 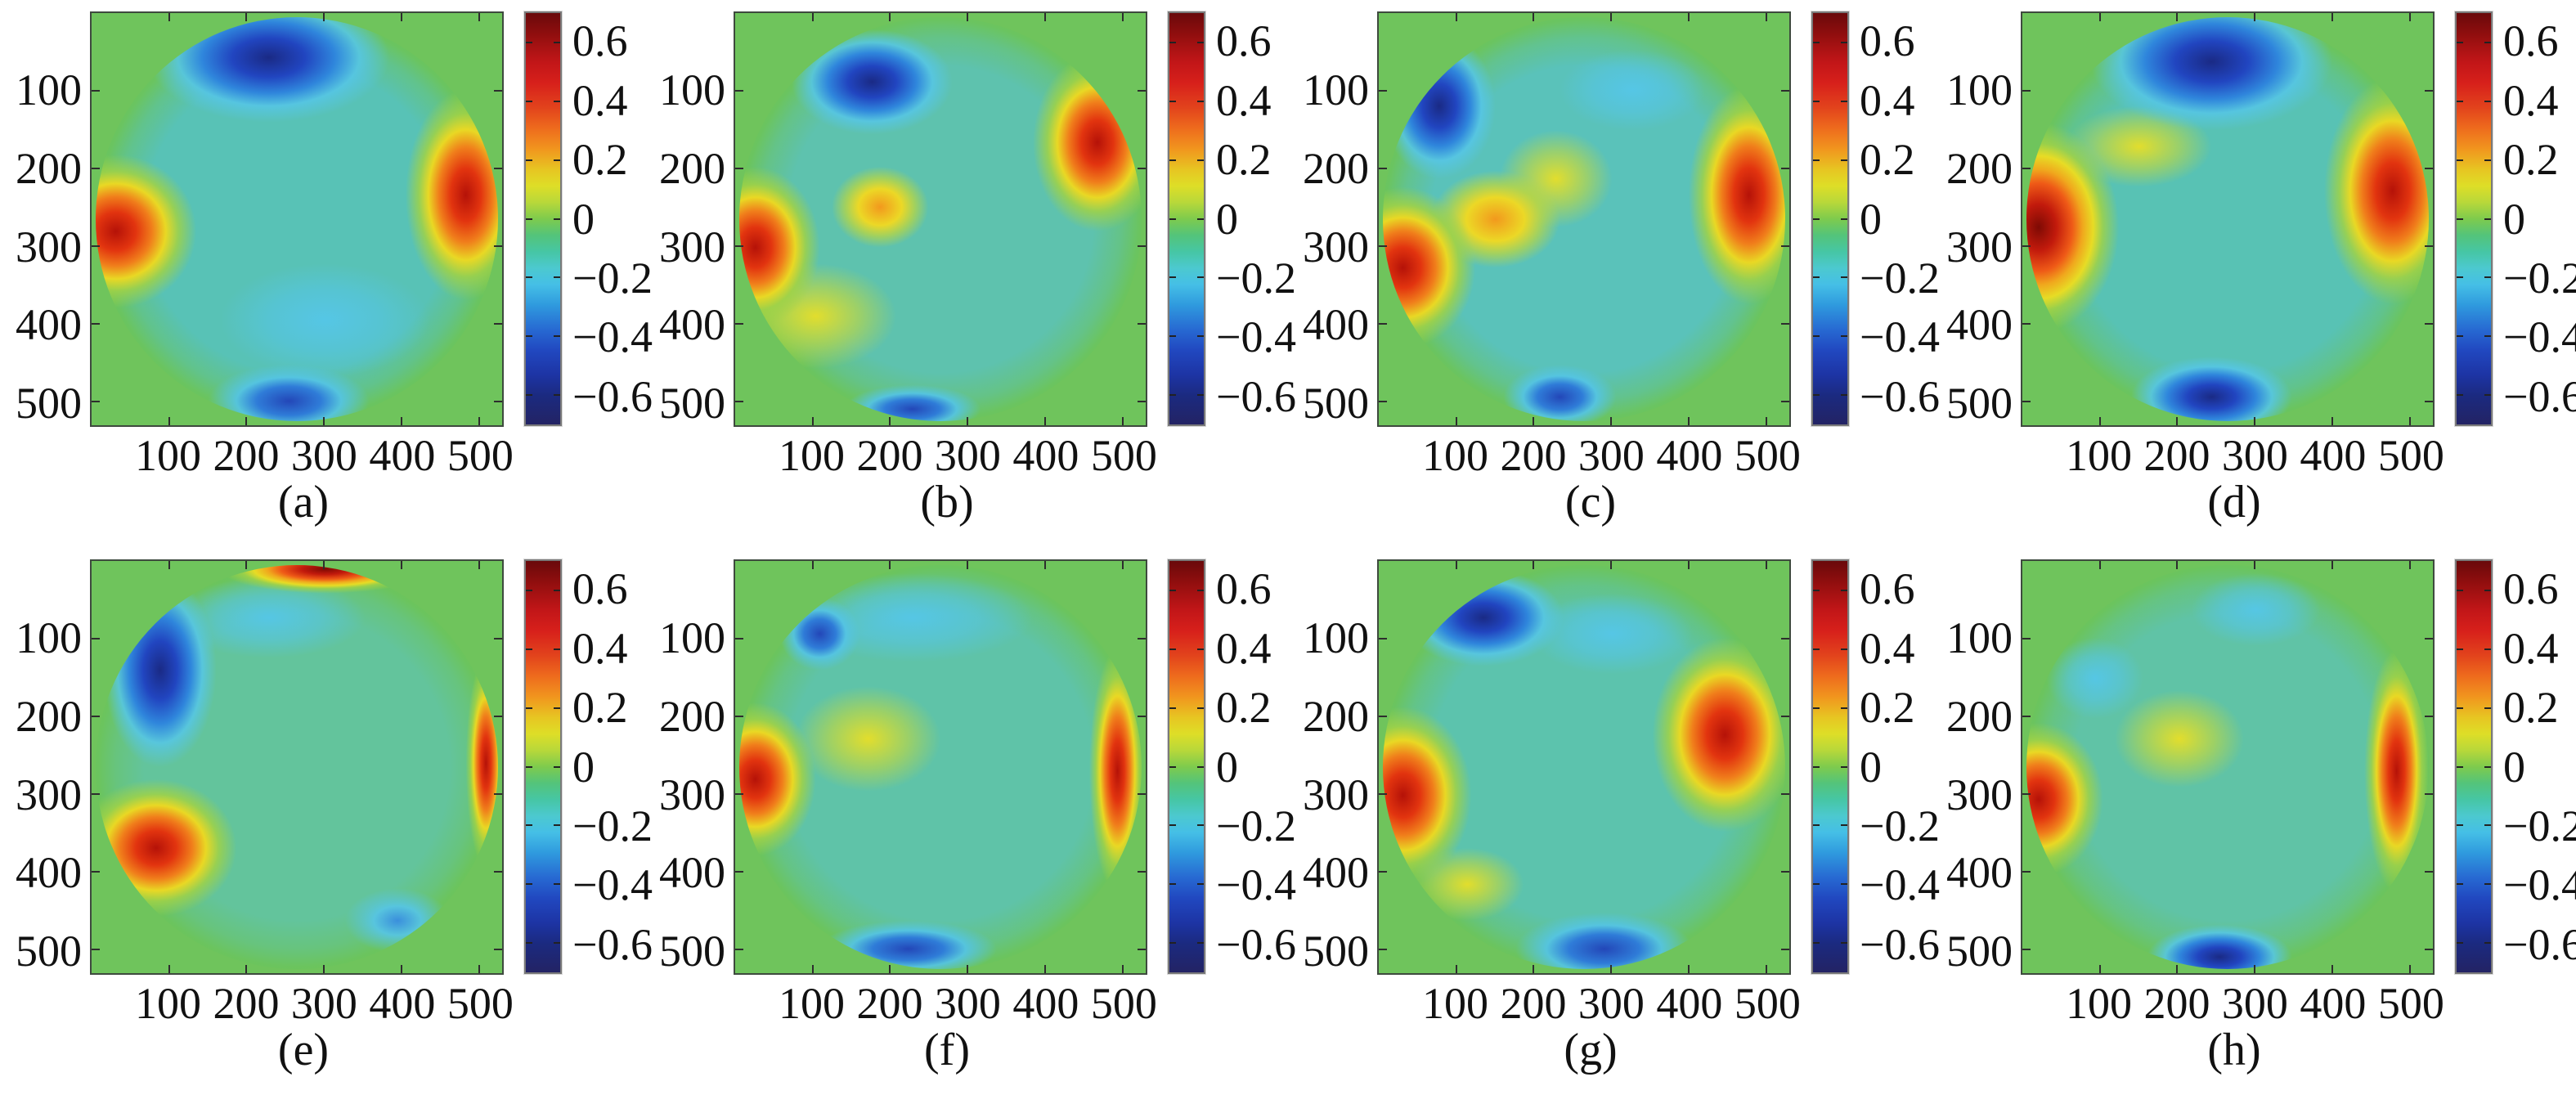 What do you see at coordinates (947, 502) in the screenshot?
I see `panel-label: (b)` at bounding box center [947, 502].